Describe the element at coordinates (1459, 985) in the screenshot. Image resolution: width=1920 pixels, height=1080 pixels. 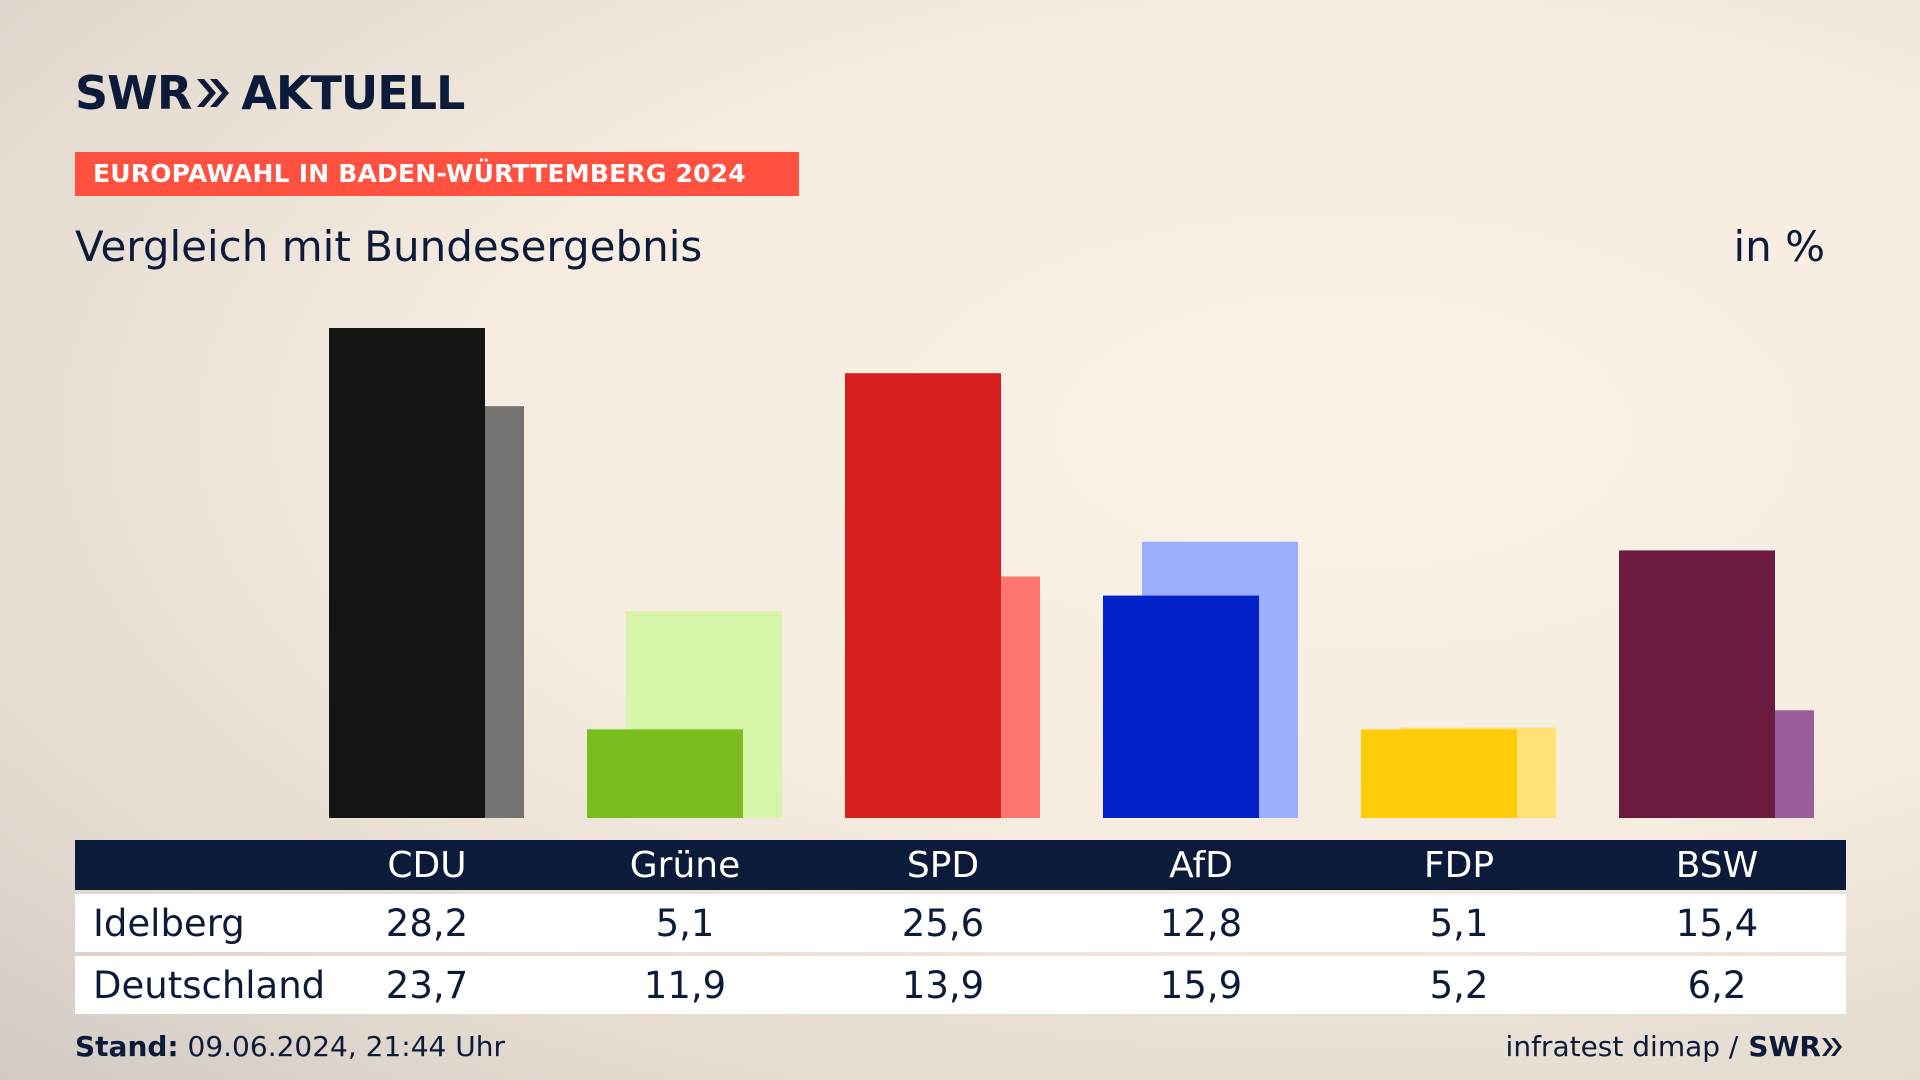
I see `cell-value: 5,2` at that location.